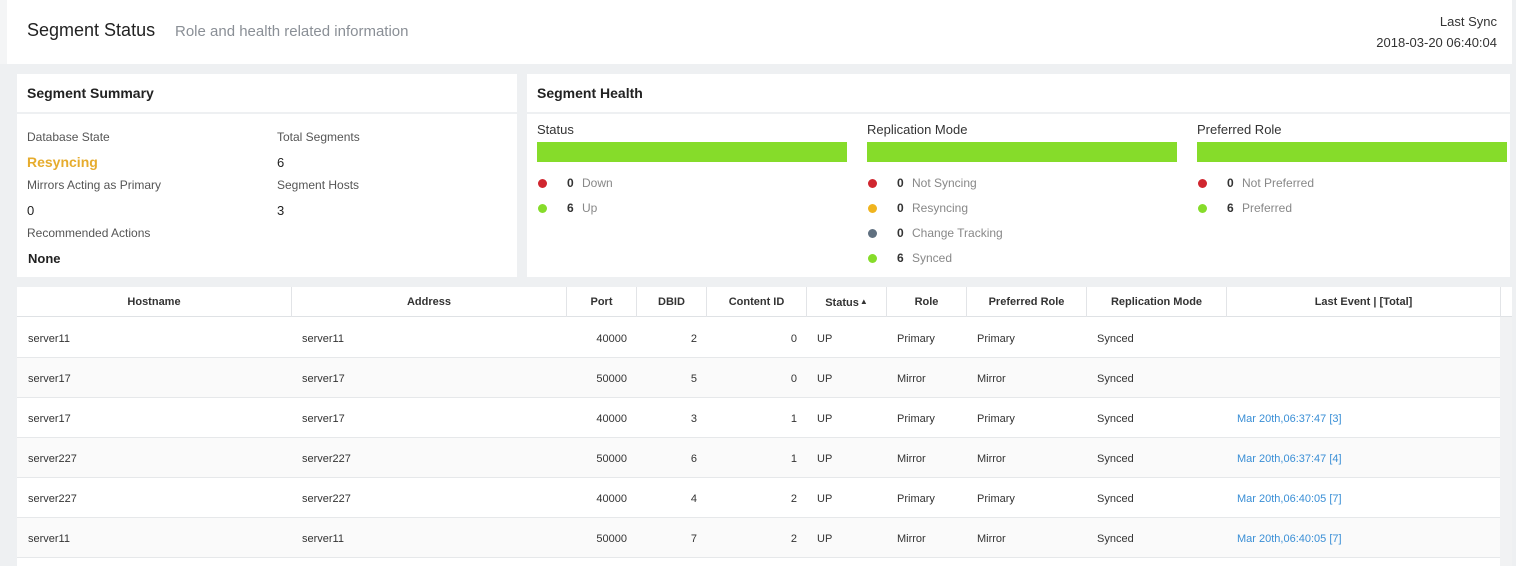 This screenshot has height=566, width=1516. I want to click on mirrors-acting-value: 0, so click(31, 210).